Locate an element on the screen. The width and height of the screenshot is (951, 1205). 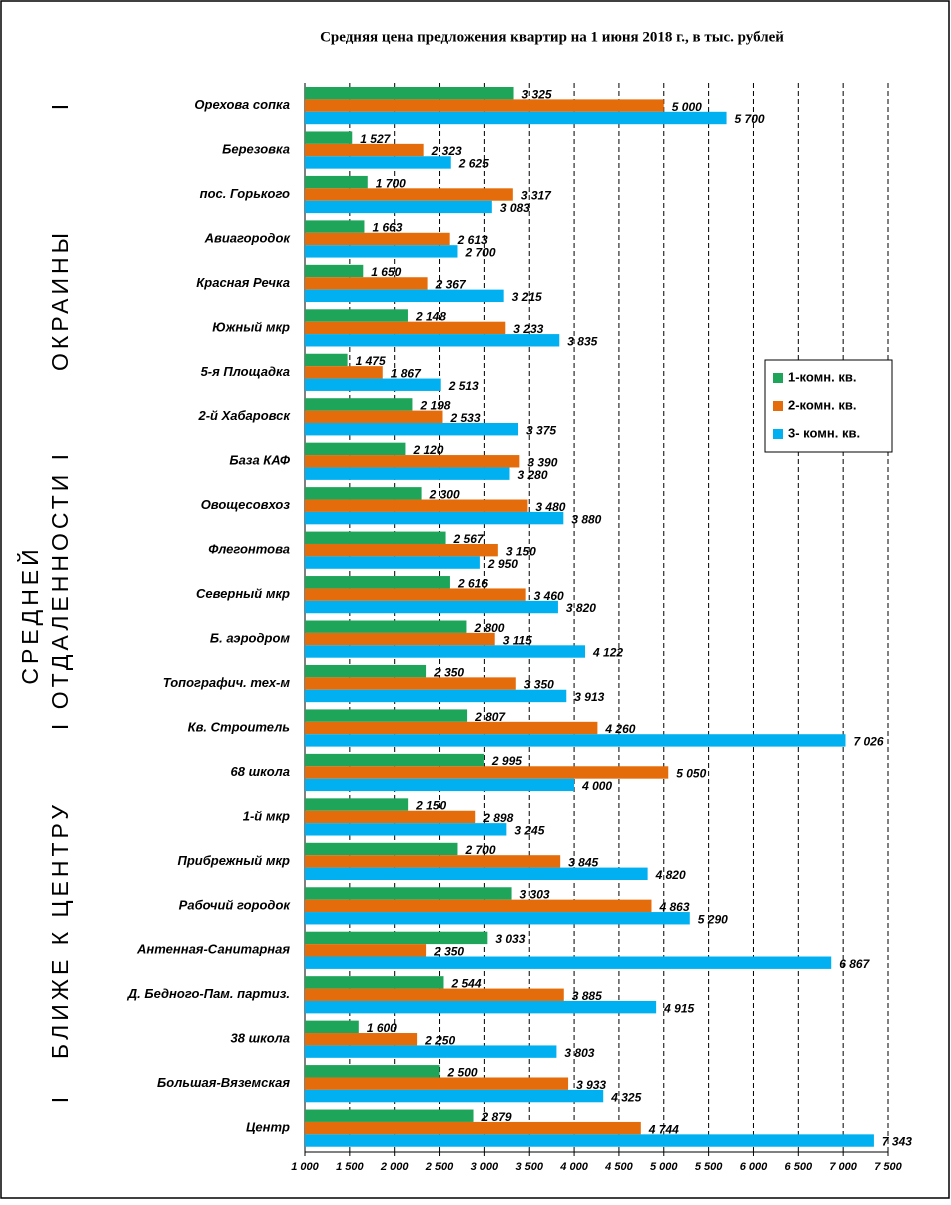
value-label: 1 650 is located at coordinates (386, 272).